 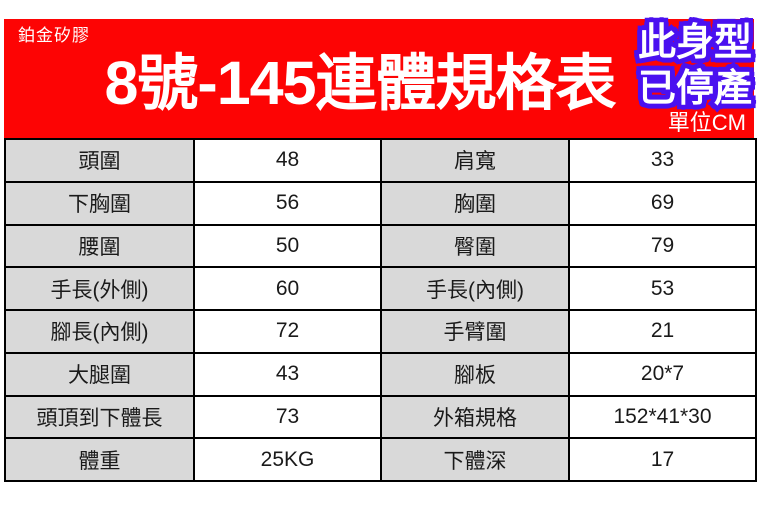 I want to click on table-row: 下胸圍 56 胸圍 69, so click(x=380, y=203).